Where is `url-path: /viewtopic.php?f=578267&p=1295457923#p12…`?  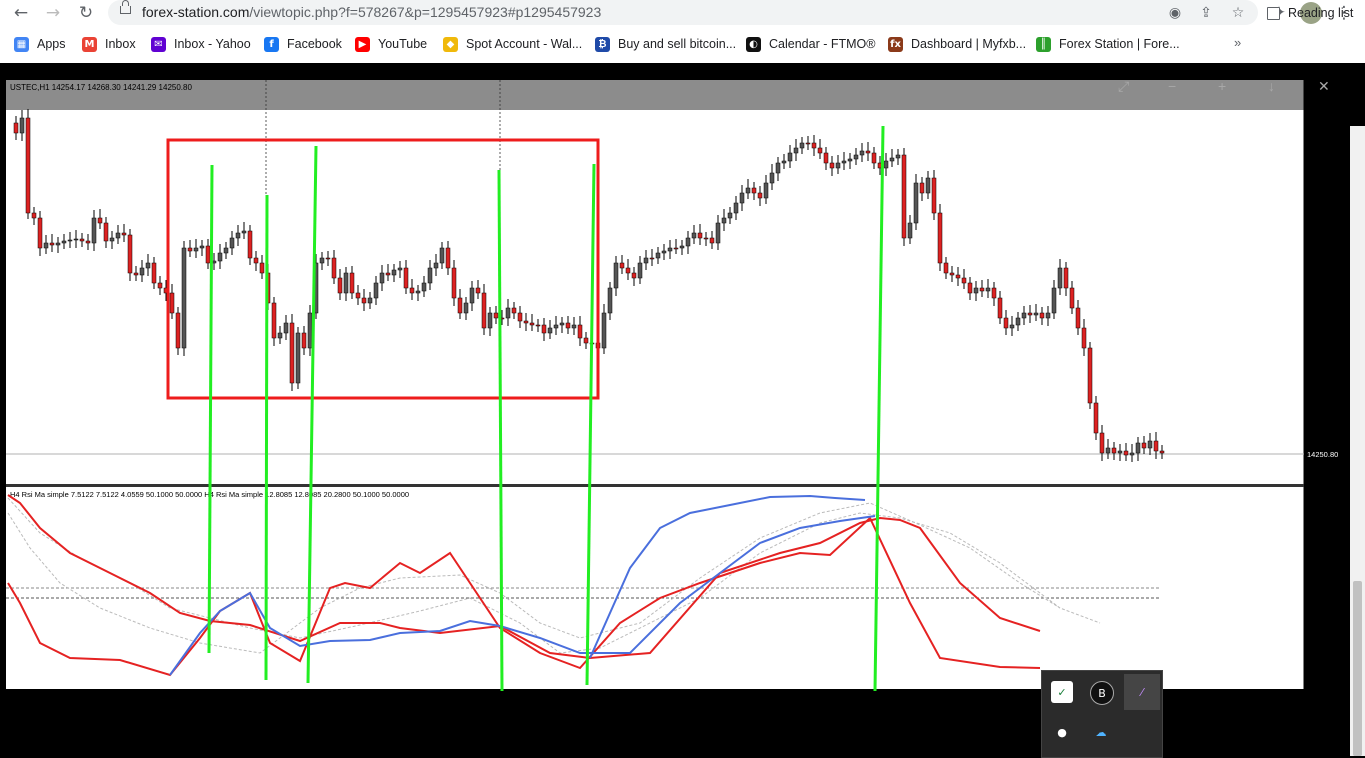 url-path: /viewtopic.php?f=578267&p=1295457923#p12… is located at coordinates (425, 12).